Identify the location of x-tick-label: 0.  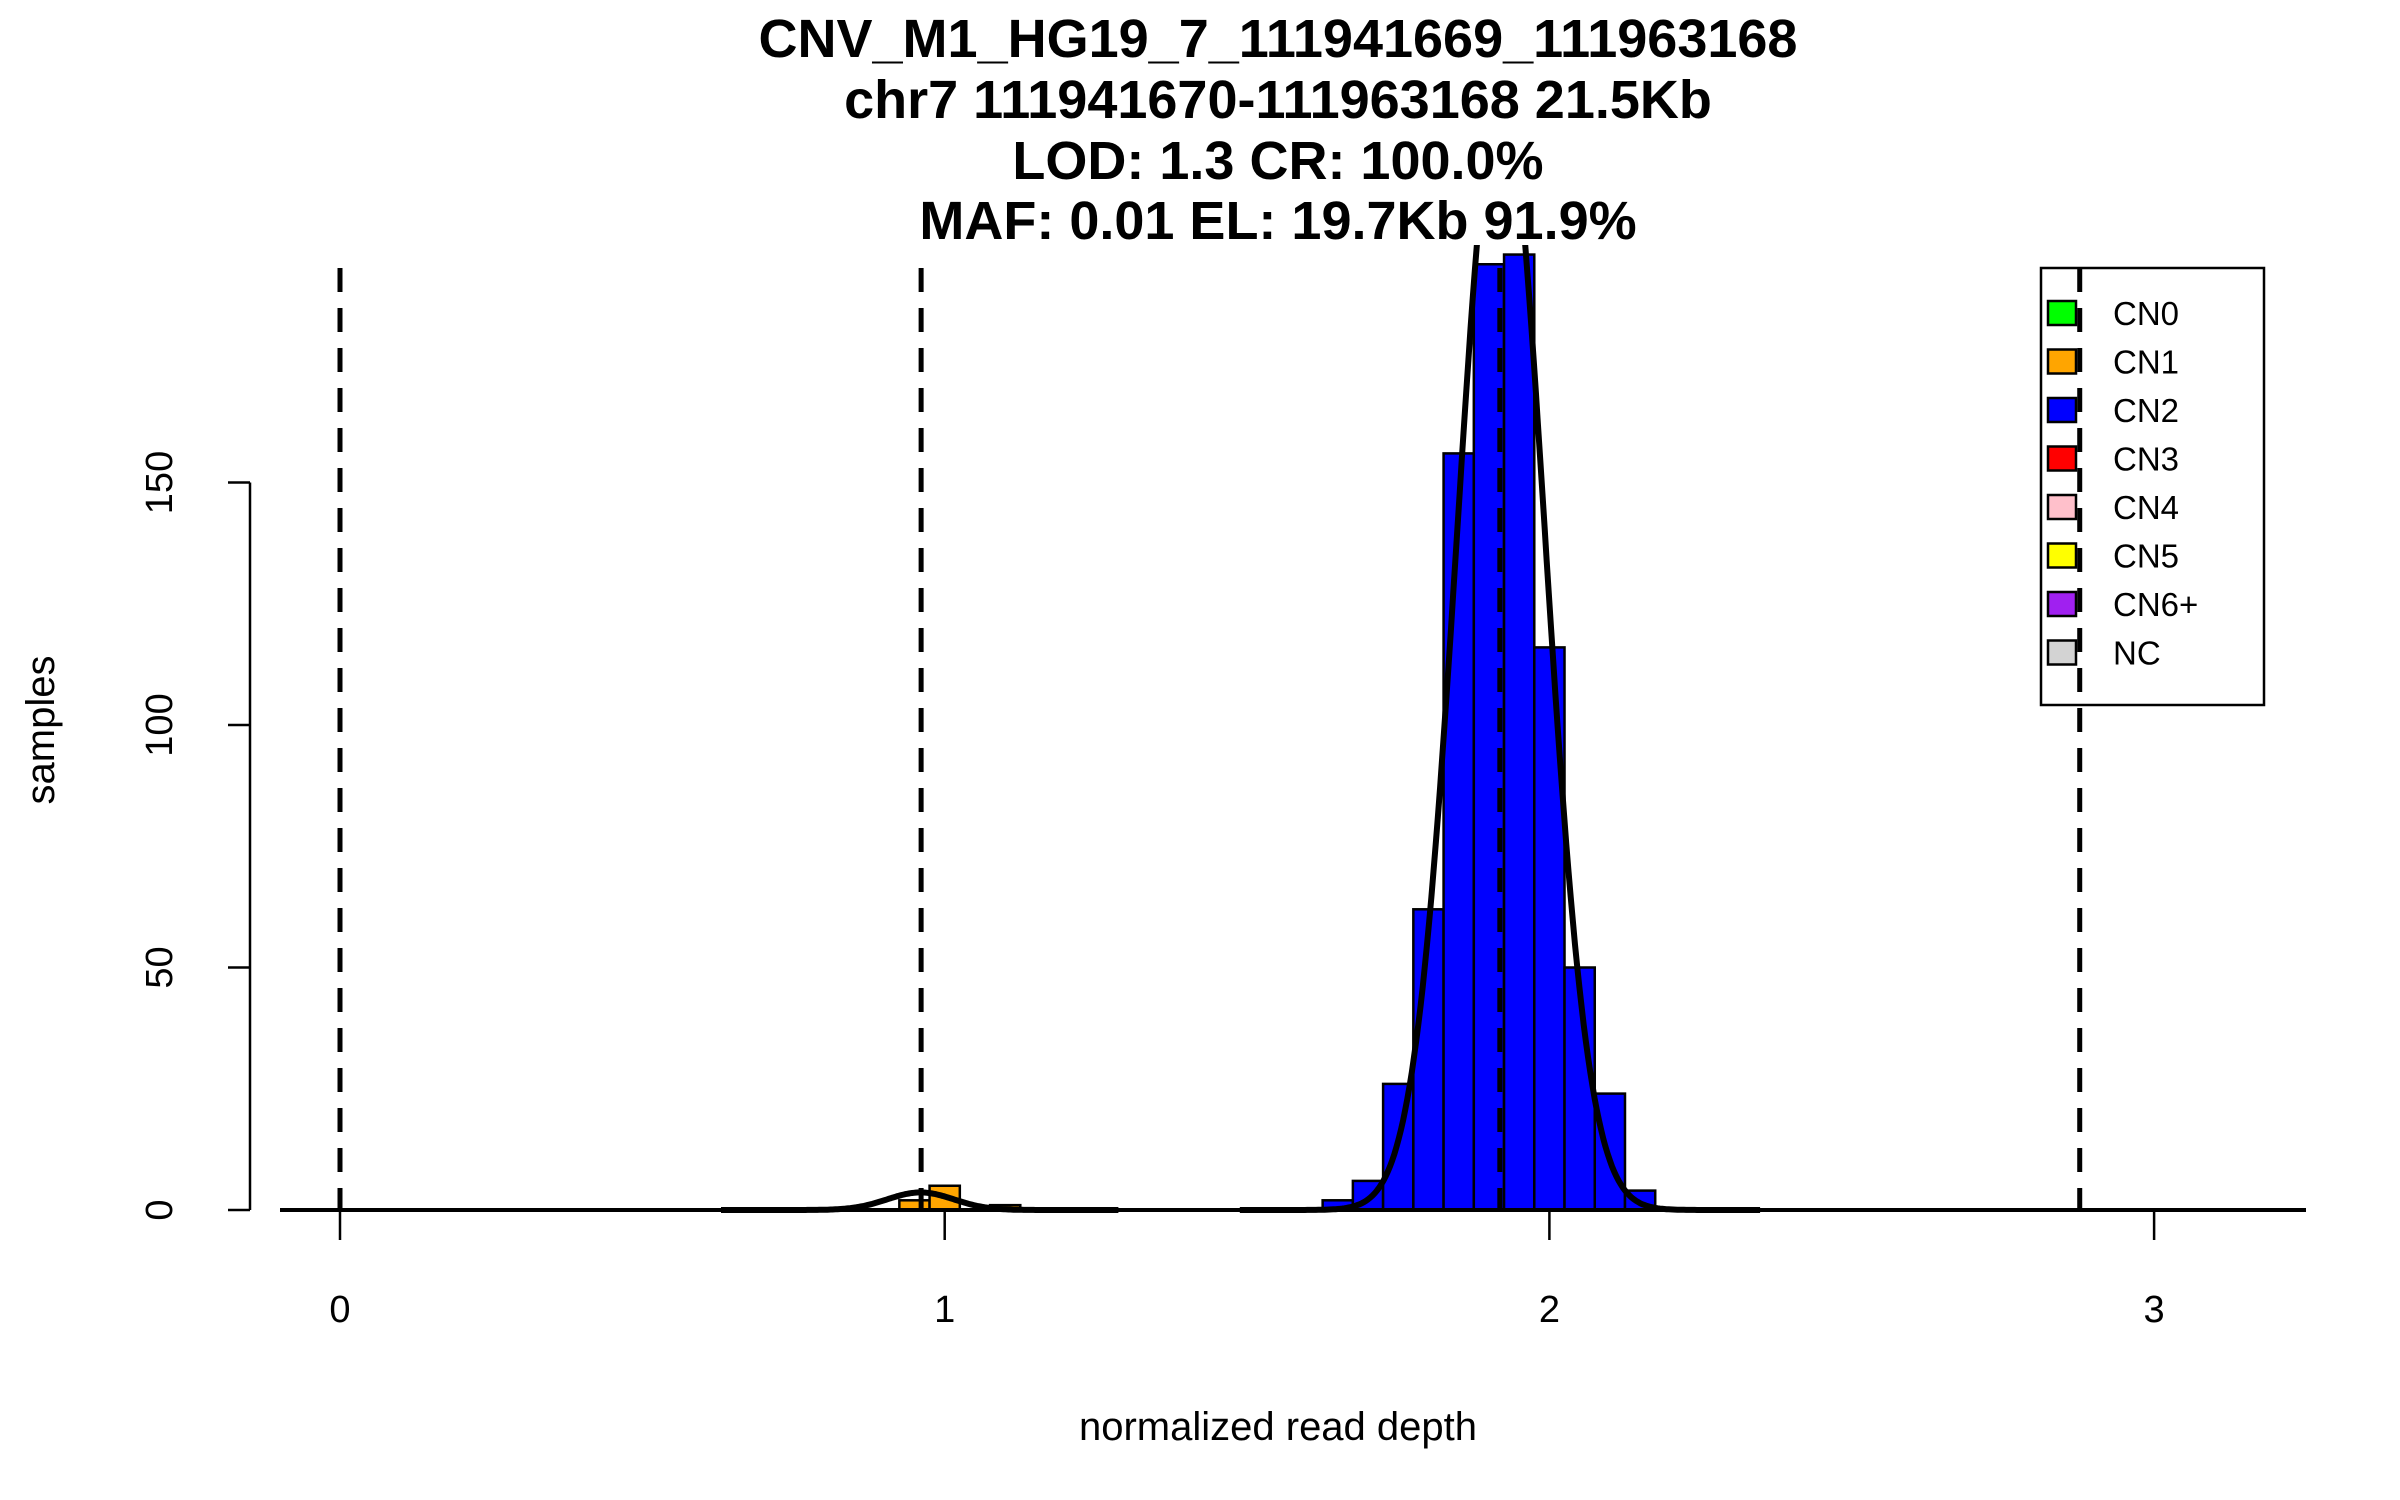
(339, 1310).